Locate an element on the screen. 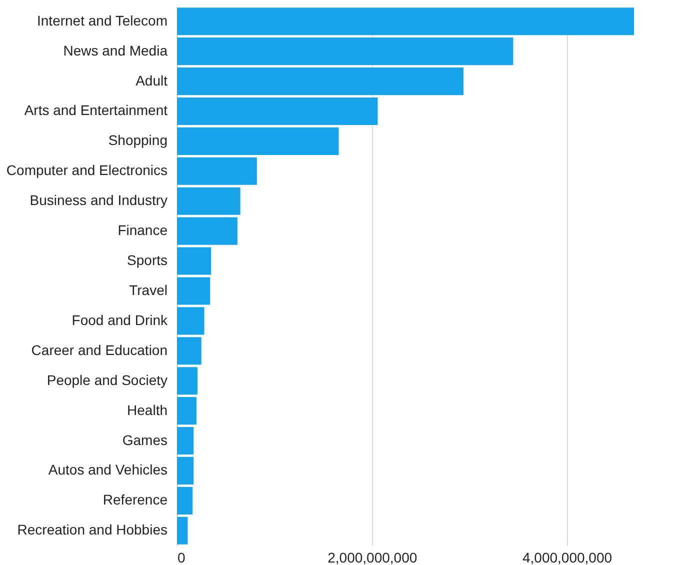 This screenshot has height=565, width=679. y-tick-label: Health is located at coordinates (147, 410).